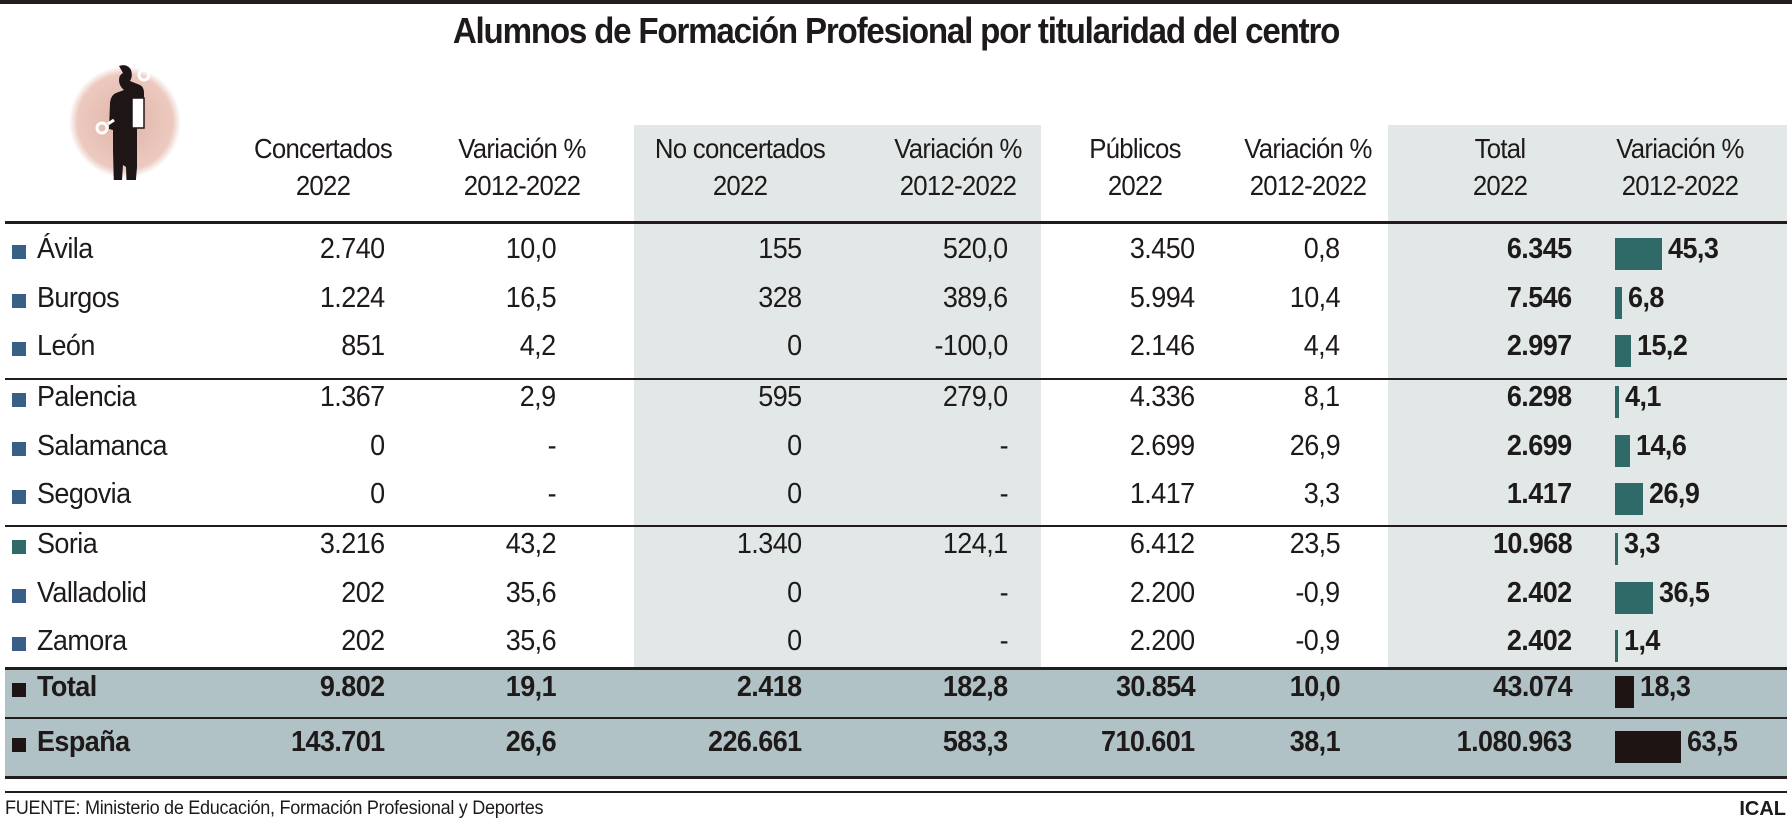 The width and height of the screenshot is (1792, 829). What do you see at coordinates (1532, 687) in the screenshot?
I see `cell-total: 43.074` at bounding box center [1532, 687].